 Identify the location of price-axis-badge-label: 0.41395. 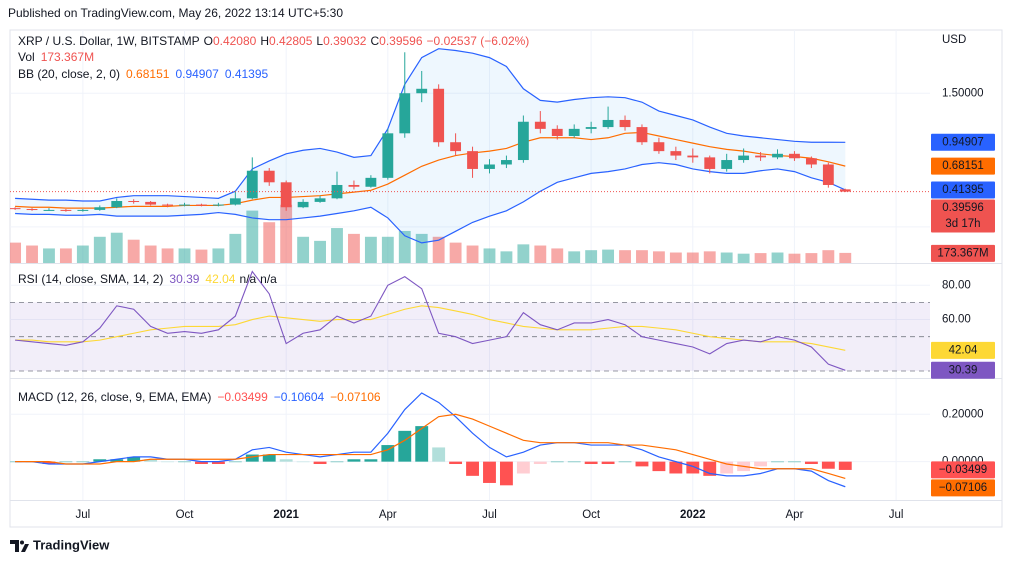
(963, 190).